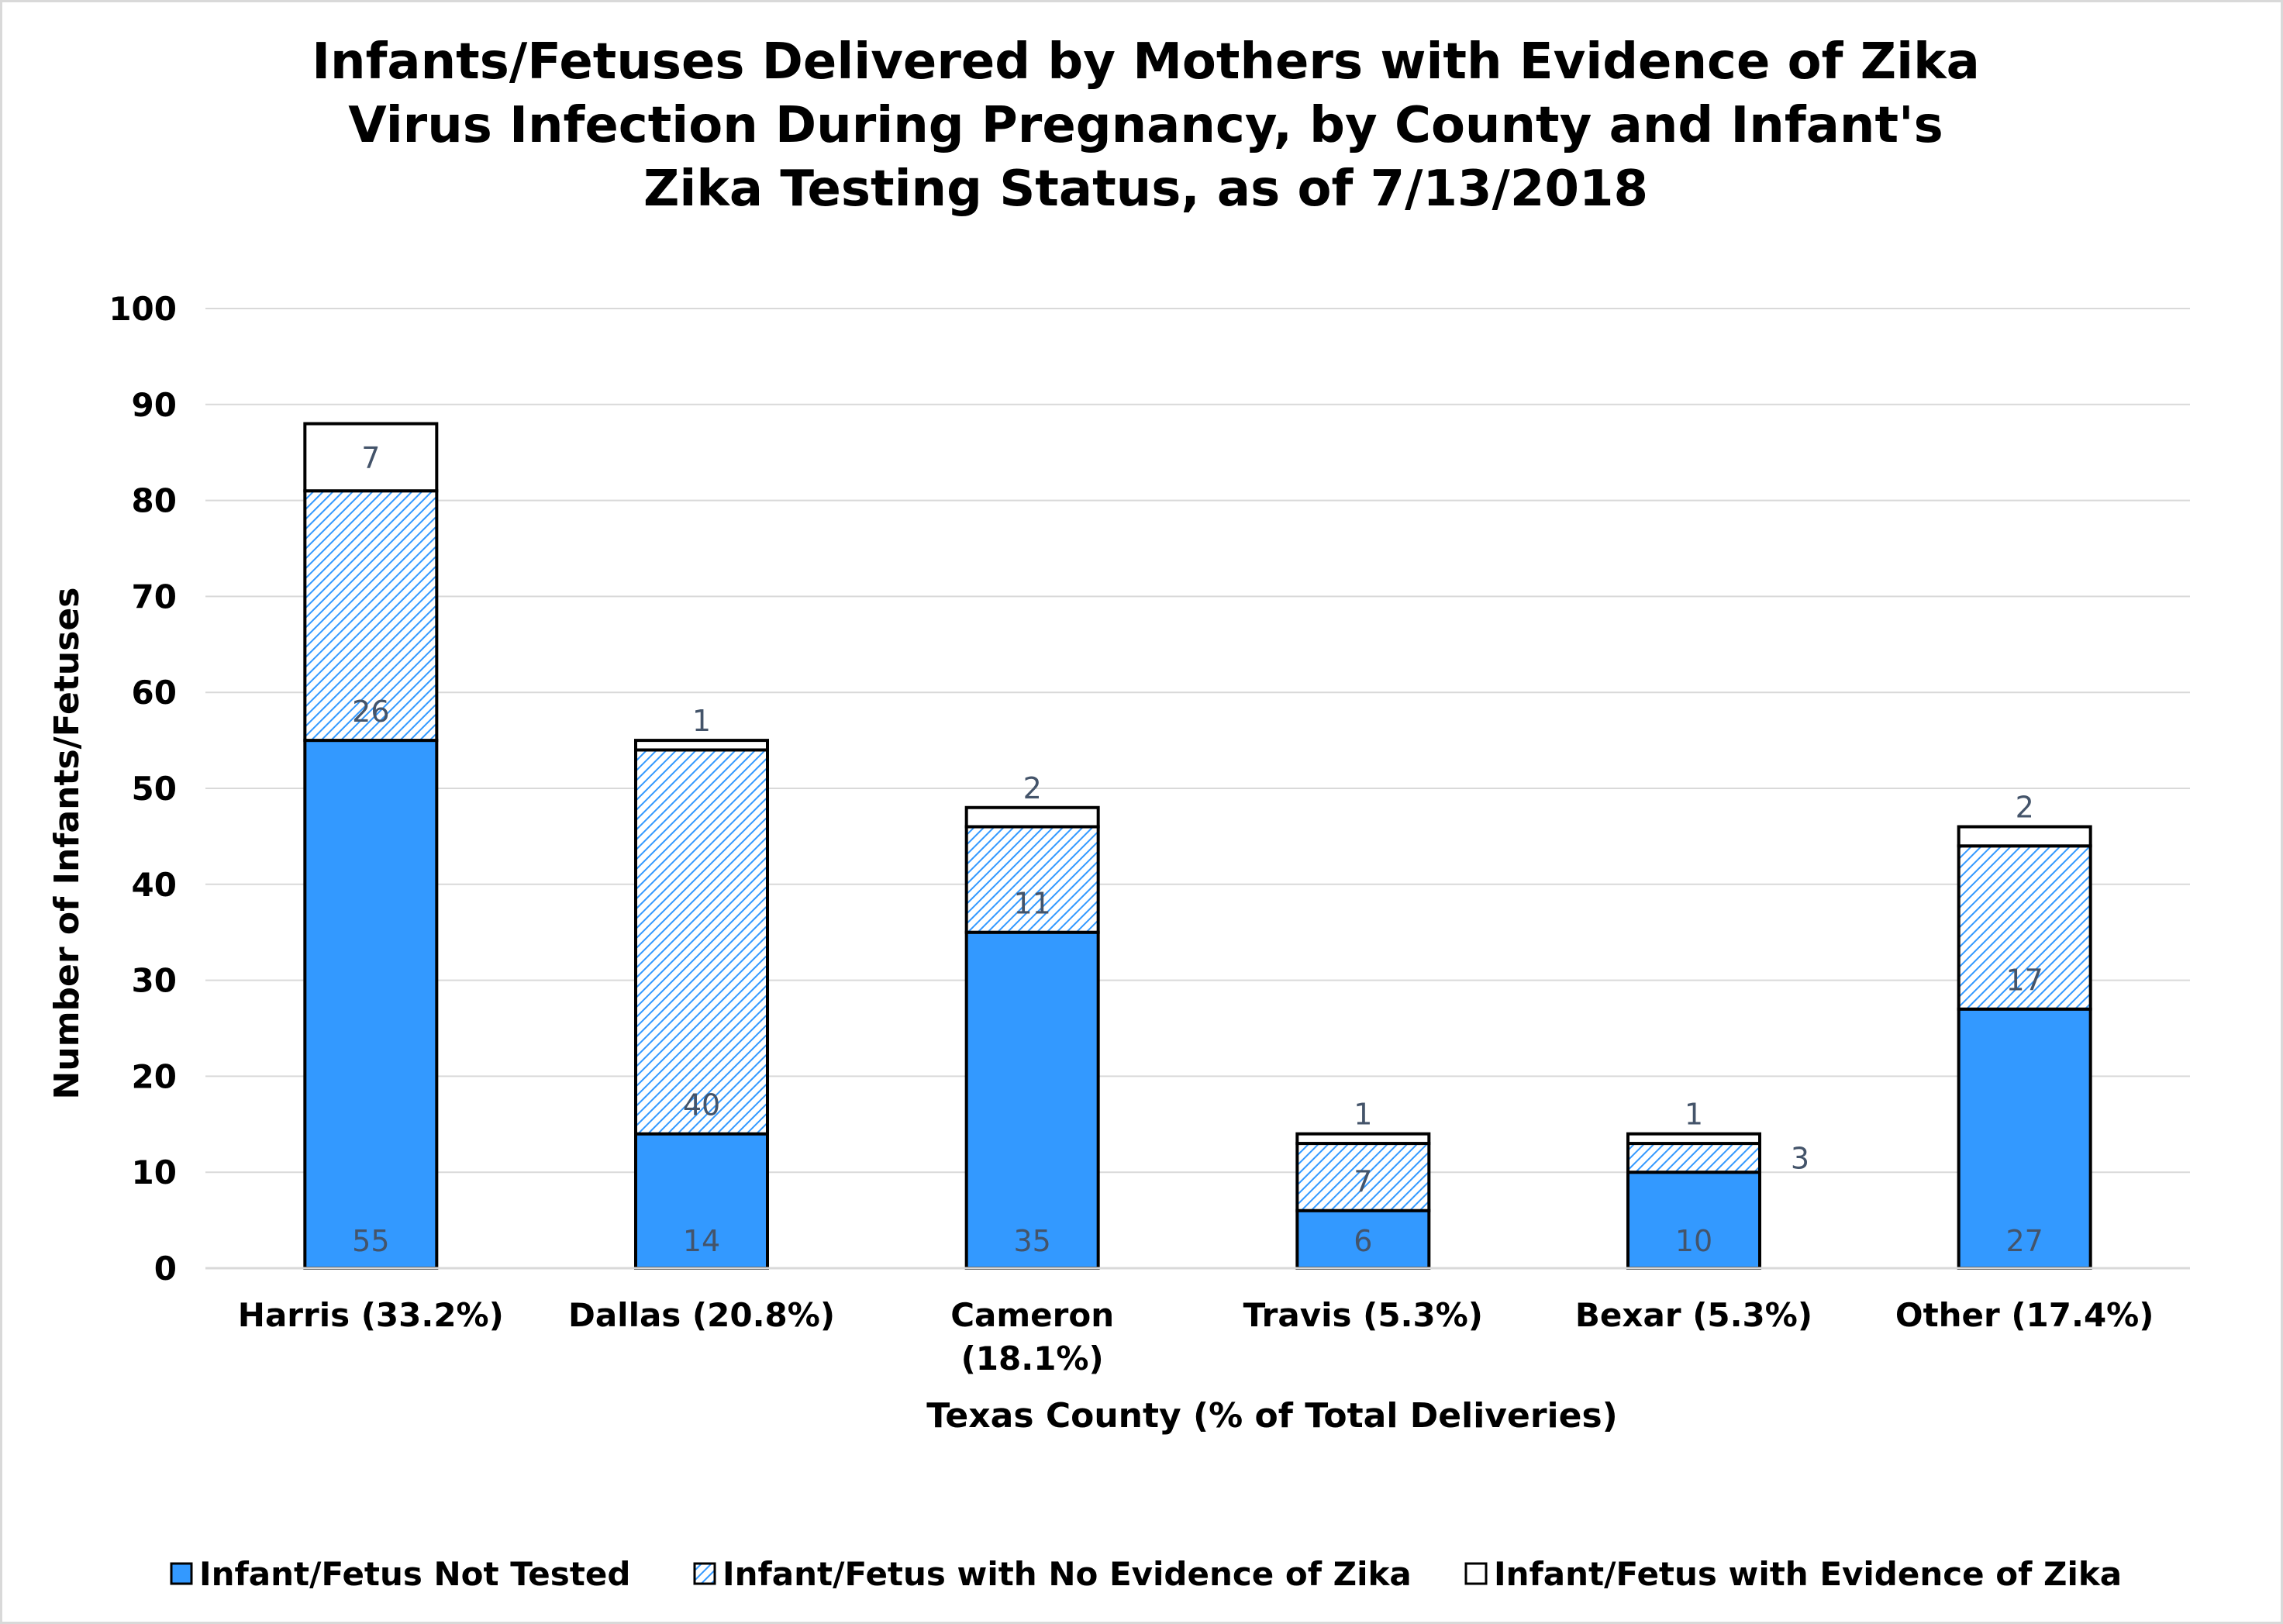 This screenshot has height=1624, width=2283. I want to click on y-tick-label: 80, so click(154, 501).